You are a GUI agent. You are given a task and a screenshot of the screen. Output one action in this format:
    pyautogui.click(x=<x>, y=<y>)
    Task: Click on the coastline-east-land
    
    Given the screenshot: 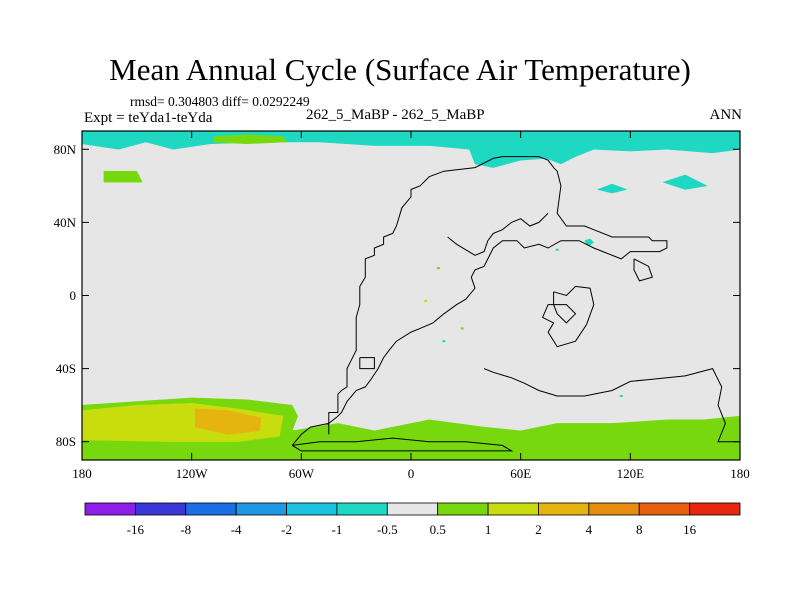 What is the action you would take?
    pyautogui.click(x=498, y=234)
    